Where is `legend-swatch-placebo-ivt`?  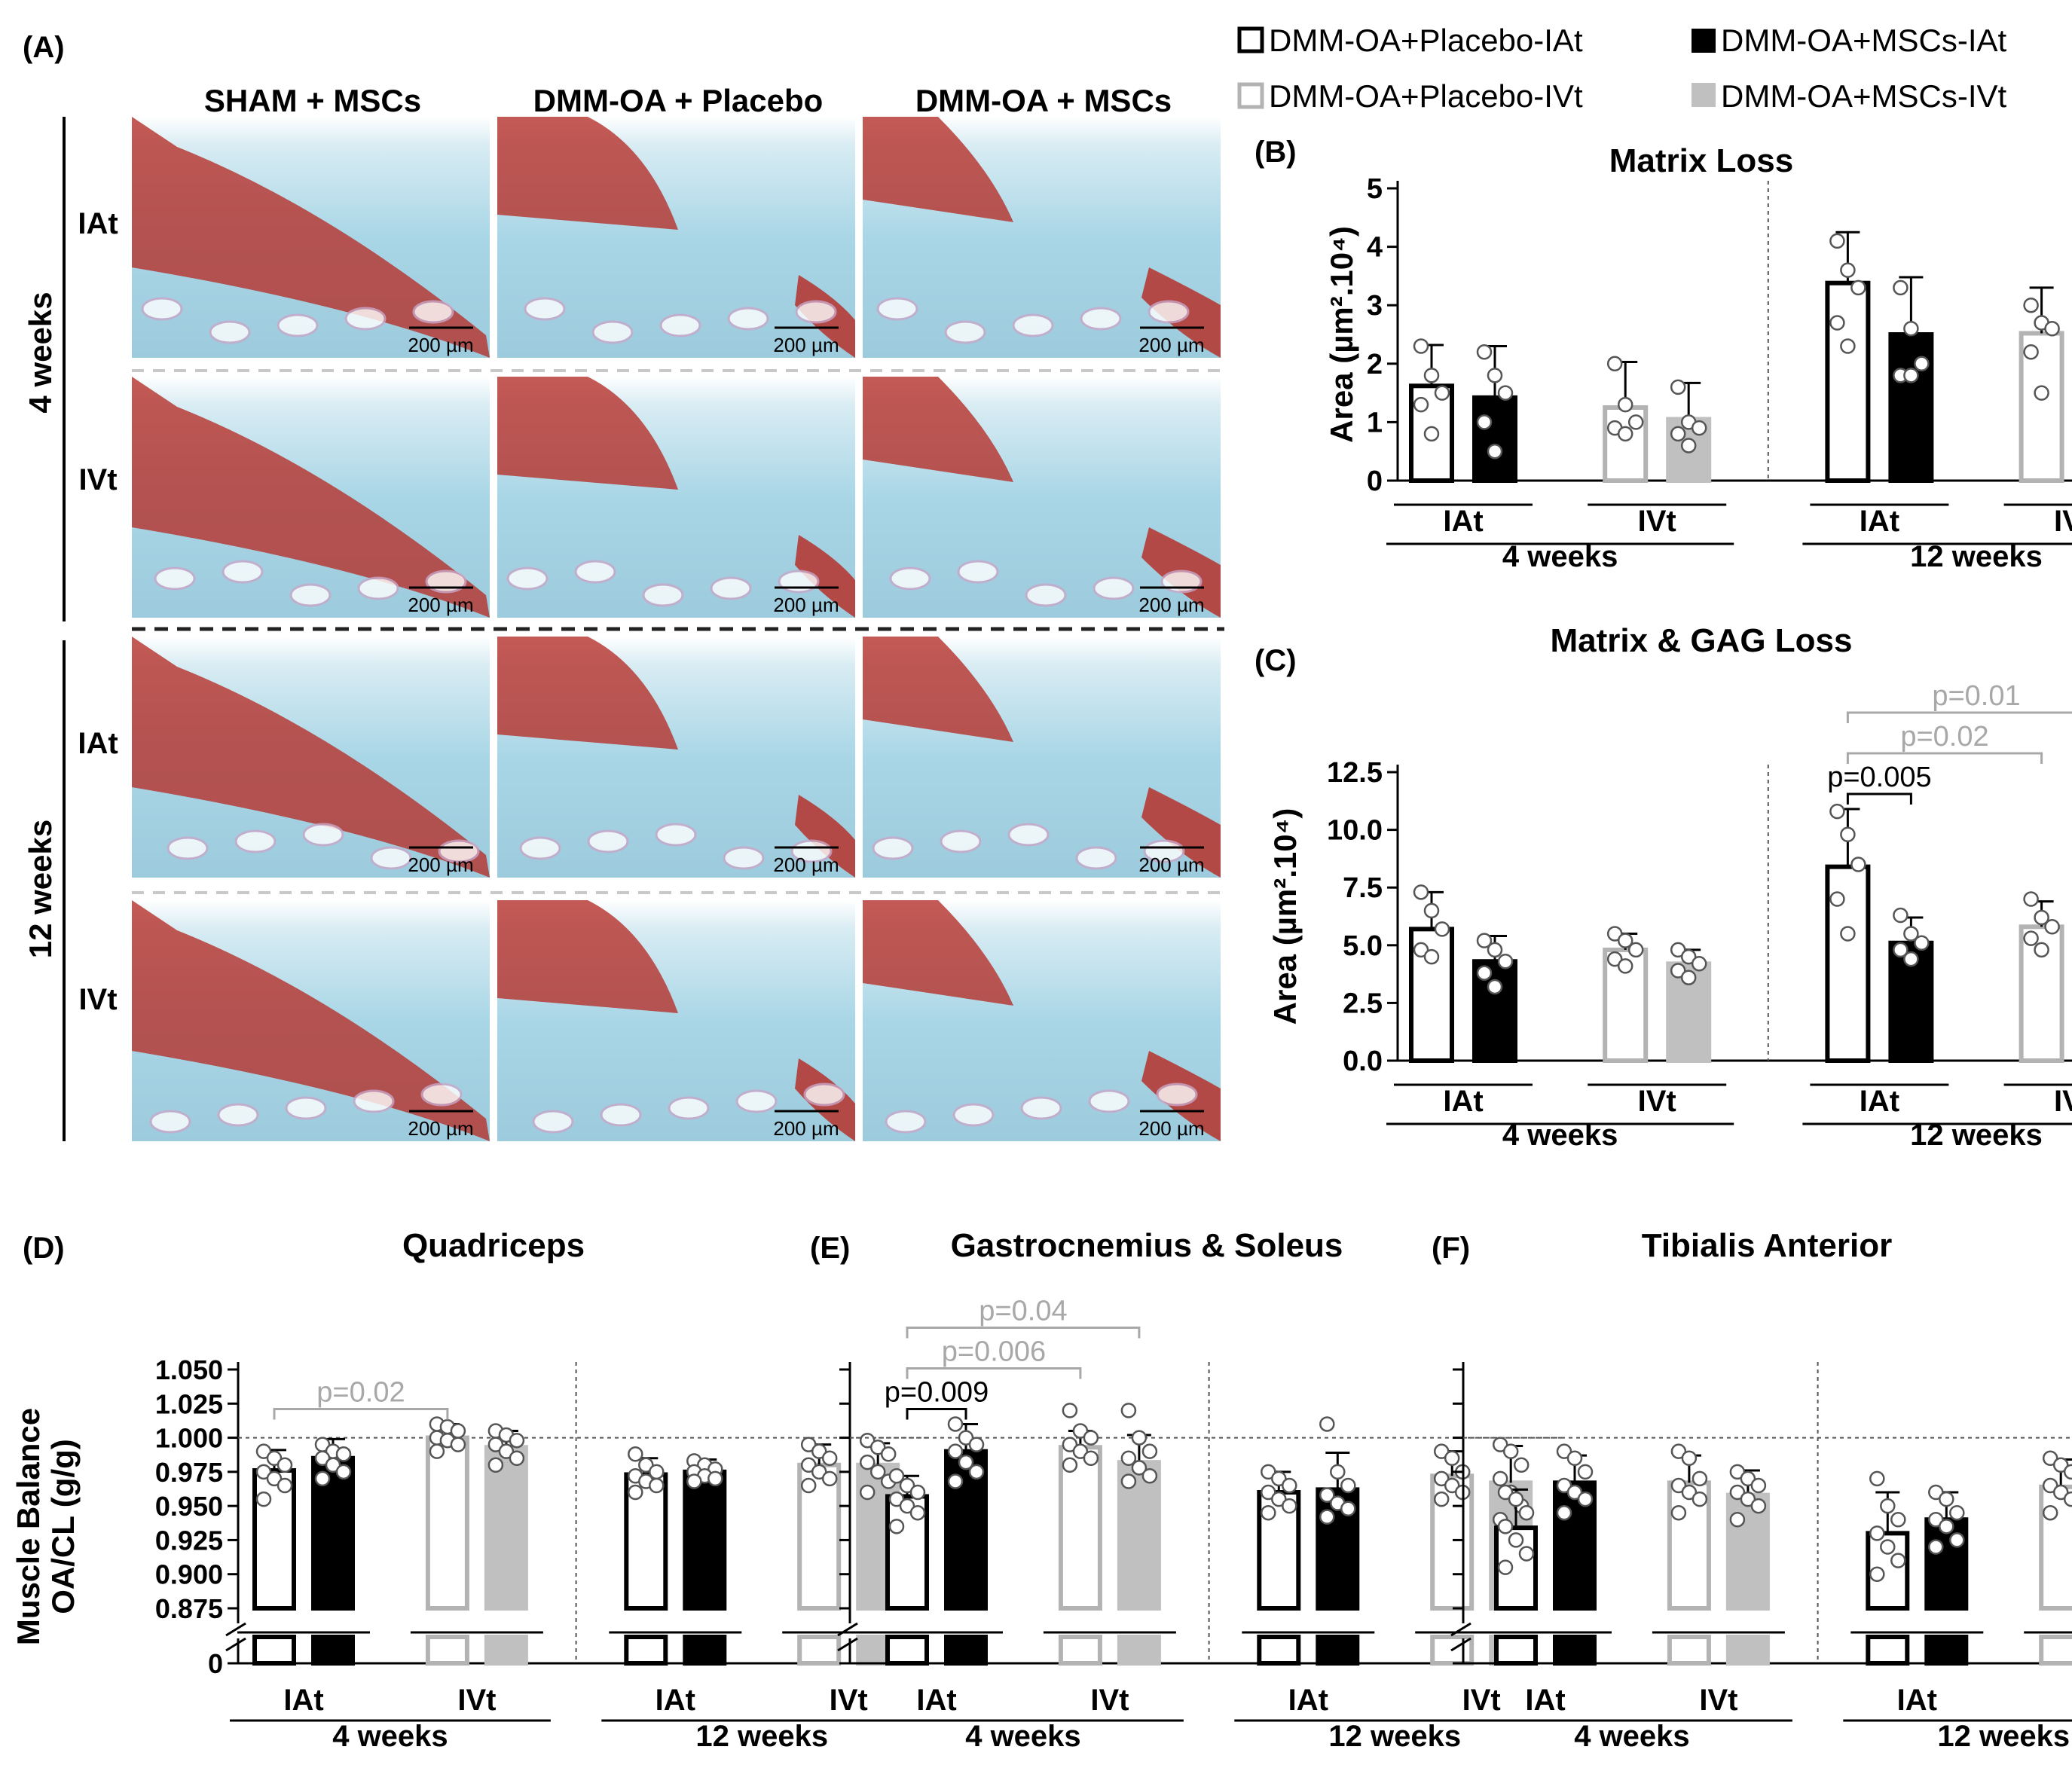 legend-swatch-placebo-ivt is located at coordinates (1250, 95).